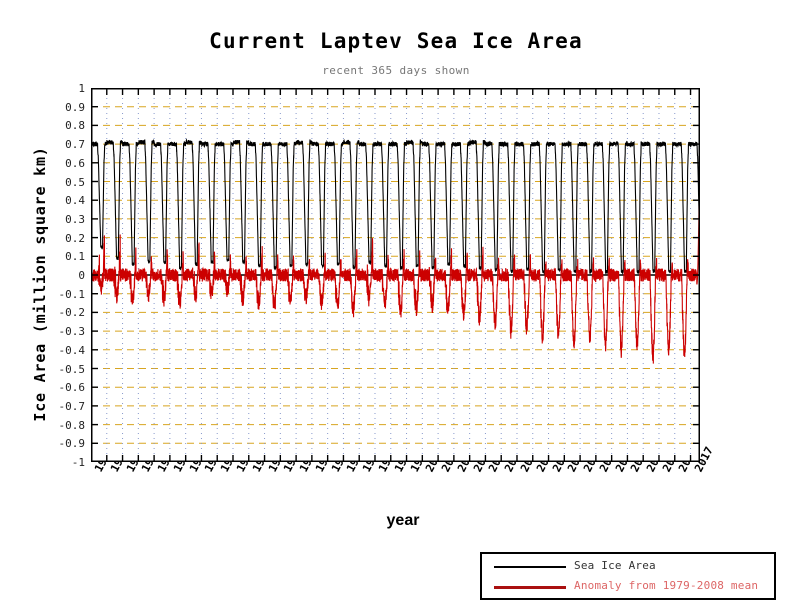 The width and height of the screenshot is (792, 612). I want to click on y-axis-tick-label: -0.6, so click(72, 388).